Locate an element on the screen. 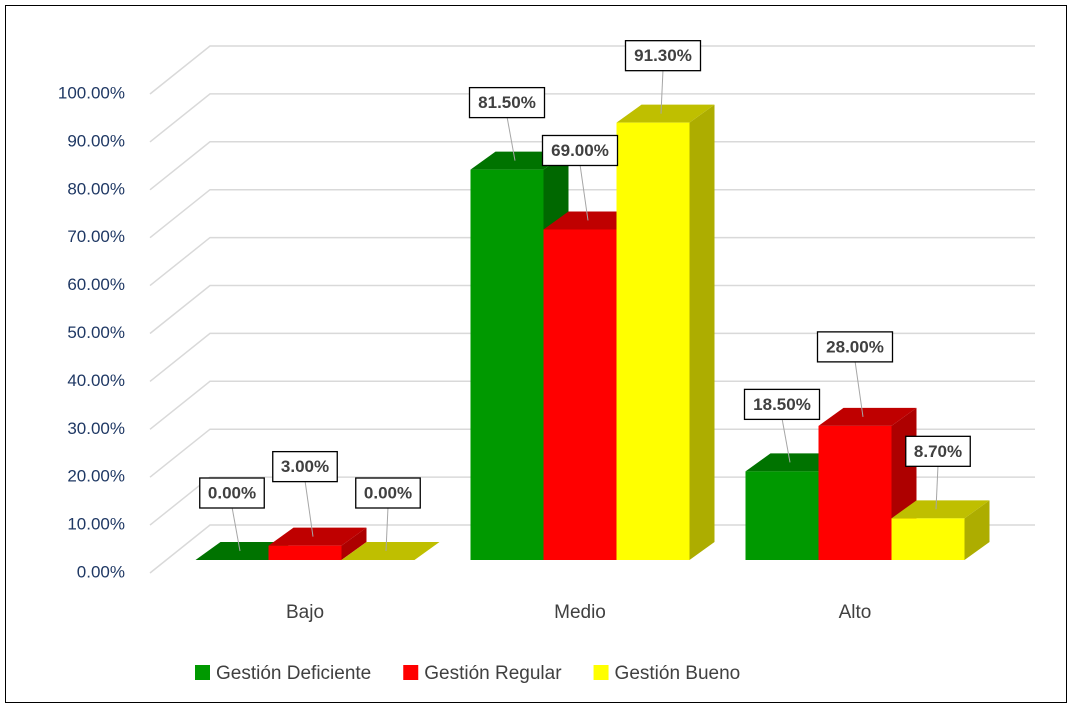 The height and width of the screenshot is (709, 1073). y-tick-label: 70.00% is located at coordinates (96, 236).